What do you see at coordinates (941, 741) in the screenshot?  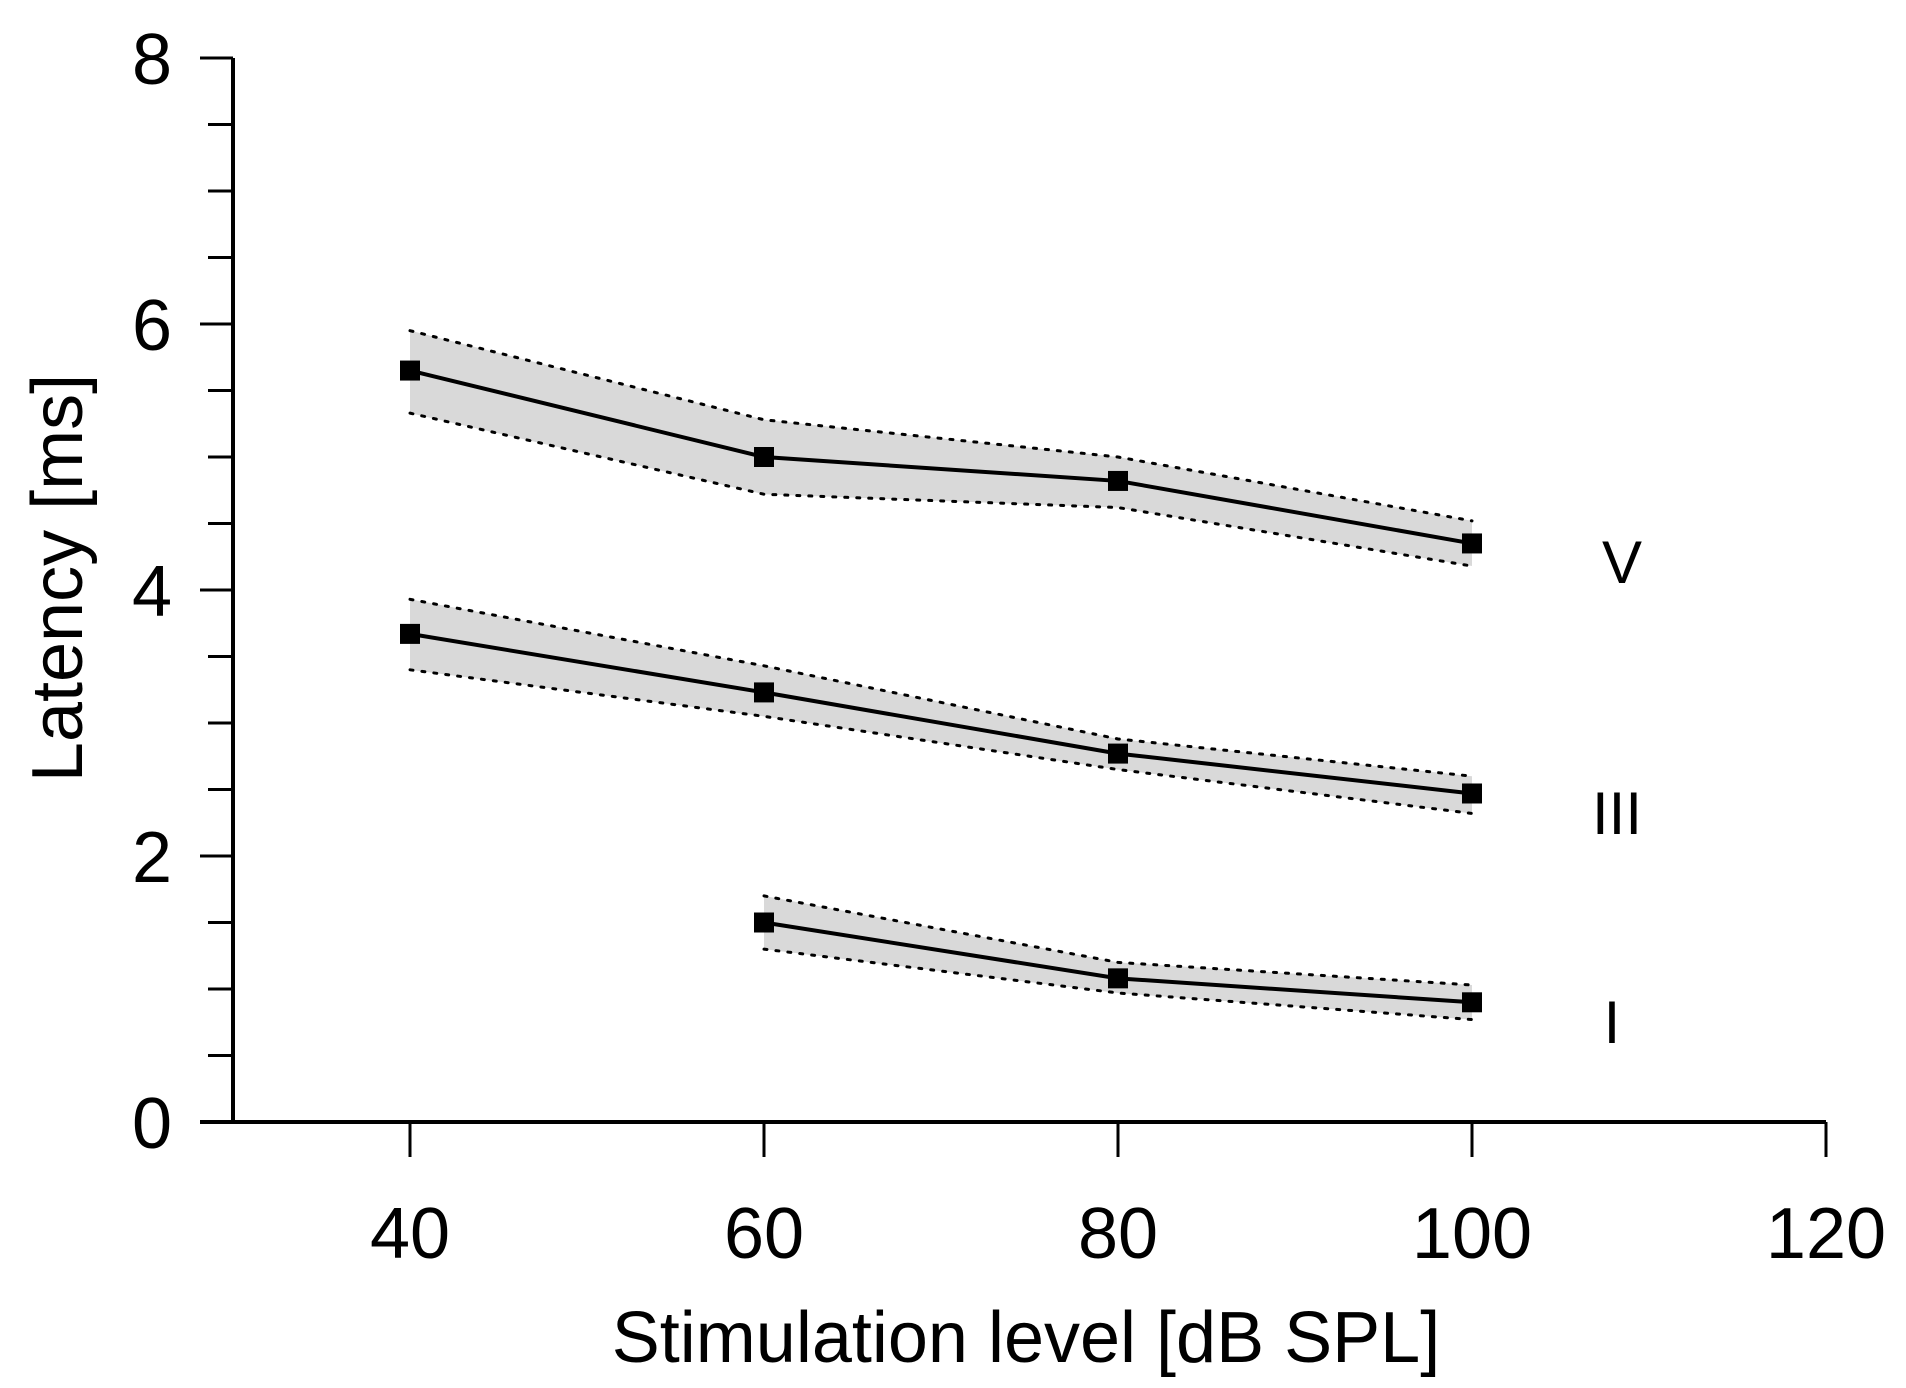 I see `lower-bound-iii` at bounding box center [941, 741].